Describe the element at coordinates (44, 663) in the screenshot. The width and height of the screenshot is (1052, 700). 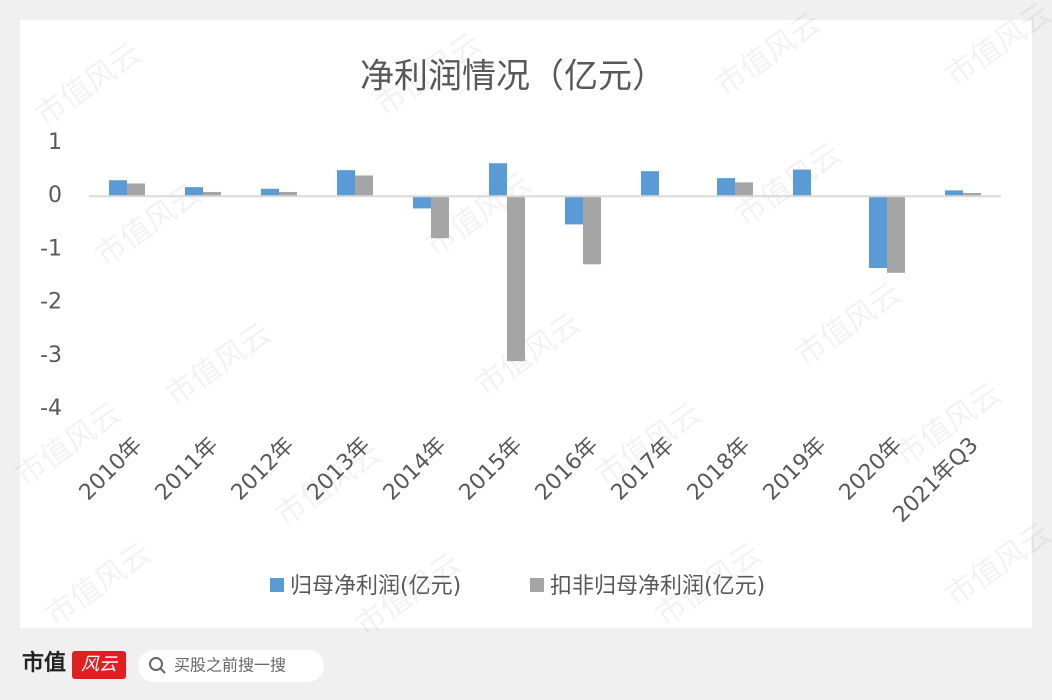
I see `brand: 市值` at that location.